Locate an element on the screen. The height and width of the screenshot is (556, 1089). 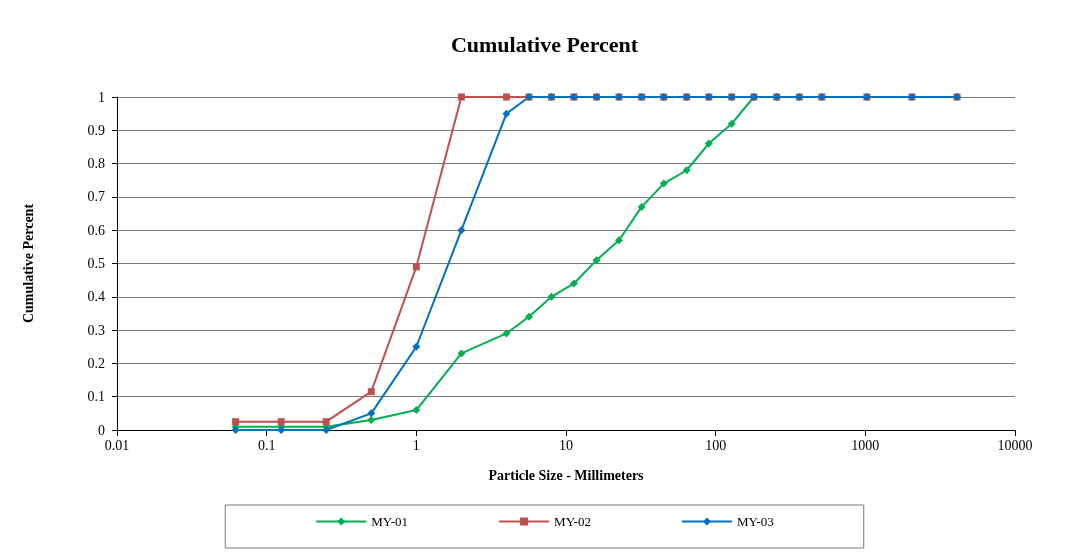
x-axis-title: Particle Size - Millimeters is located at coordinates (566, 475).